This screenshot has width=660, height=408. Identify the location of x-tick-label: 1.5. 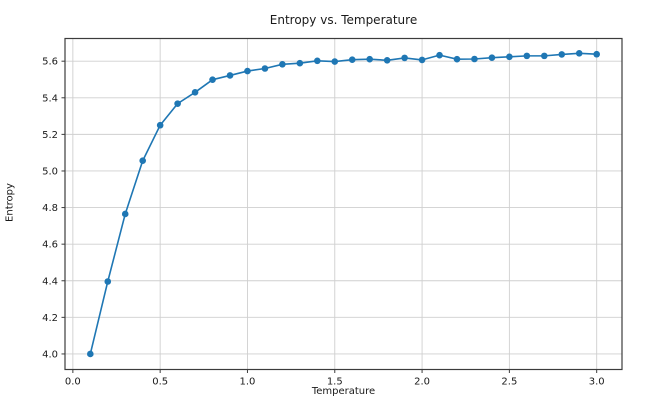
(335, 382).